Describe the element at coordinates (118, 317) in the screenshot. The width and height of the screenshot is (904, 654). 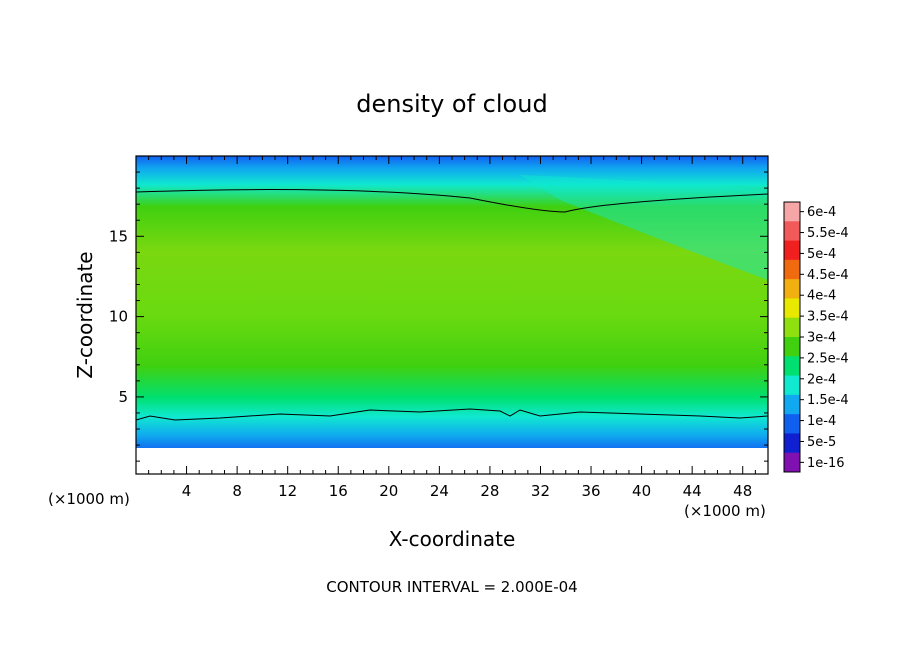
I see `y-tick-label: 10` at that location.